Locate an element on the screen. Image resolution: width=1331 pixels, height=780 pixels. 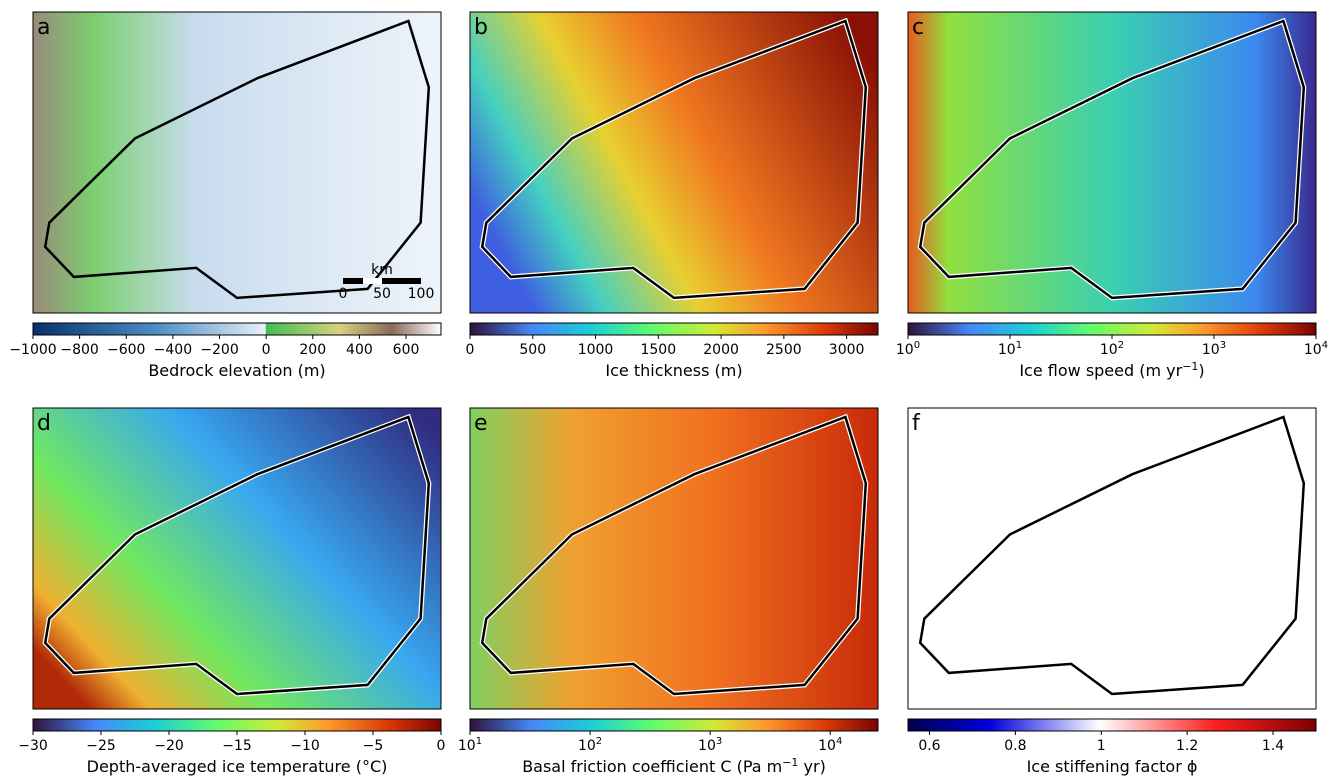
panel-letter: d is located at coordinates (44, 423).